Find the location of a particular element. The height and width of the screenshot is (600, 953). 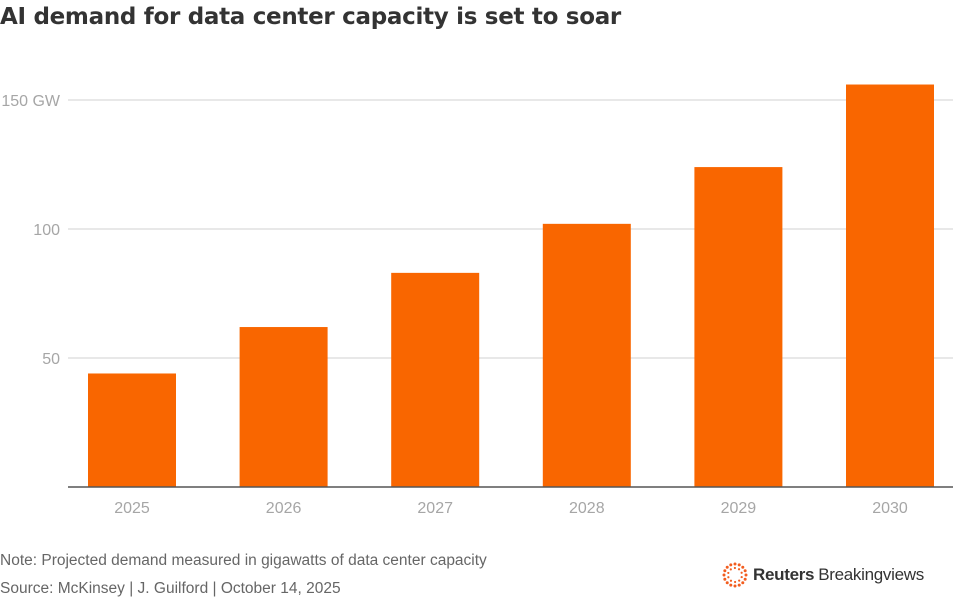

y-tick-label: 50 is located at coordinates (51, 359).